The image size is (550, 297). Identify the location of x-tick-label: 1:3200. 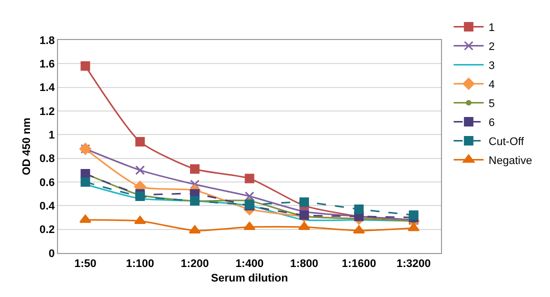
(413, 264).